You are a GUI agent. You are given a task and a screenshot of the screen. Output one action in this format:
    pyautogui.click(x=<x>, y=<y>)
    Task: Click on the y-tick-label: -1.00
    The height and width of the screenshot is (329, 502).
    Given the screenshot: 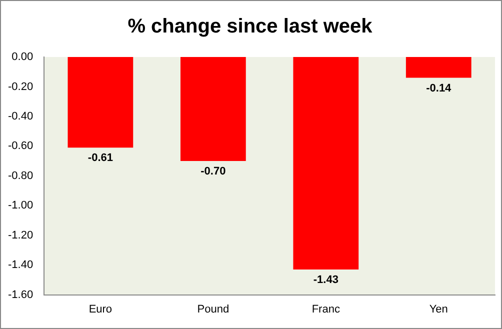 What is the action you would take?
    pyautogui.click(x=21, y=206)
    